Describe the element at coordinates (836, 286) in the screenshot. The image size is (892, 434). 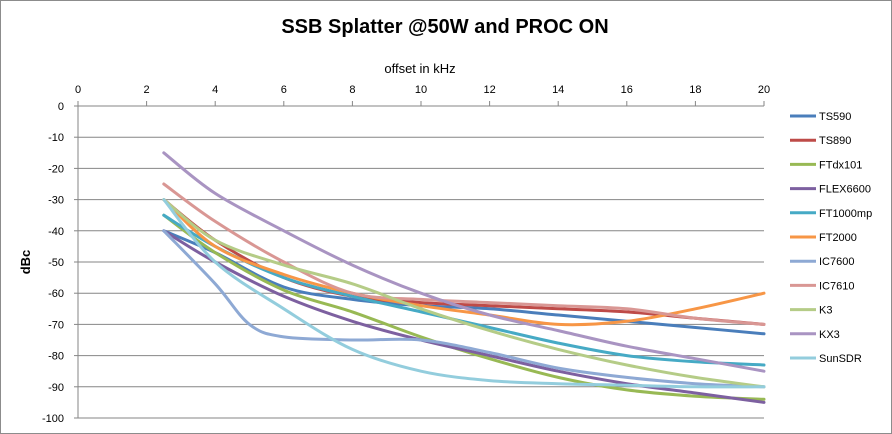
I see `legend-label: IC7610` at that location.